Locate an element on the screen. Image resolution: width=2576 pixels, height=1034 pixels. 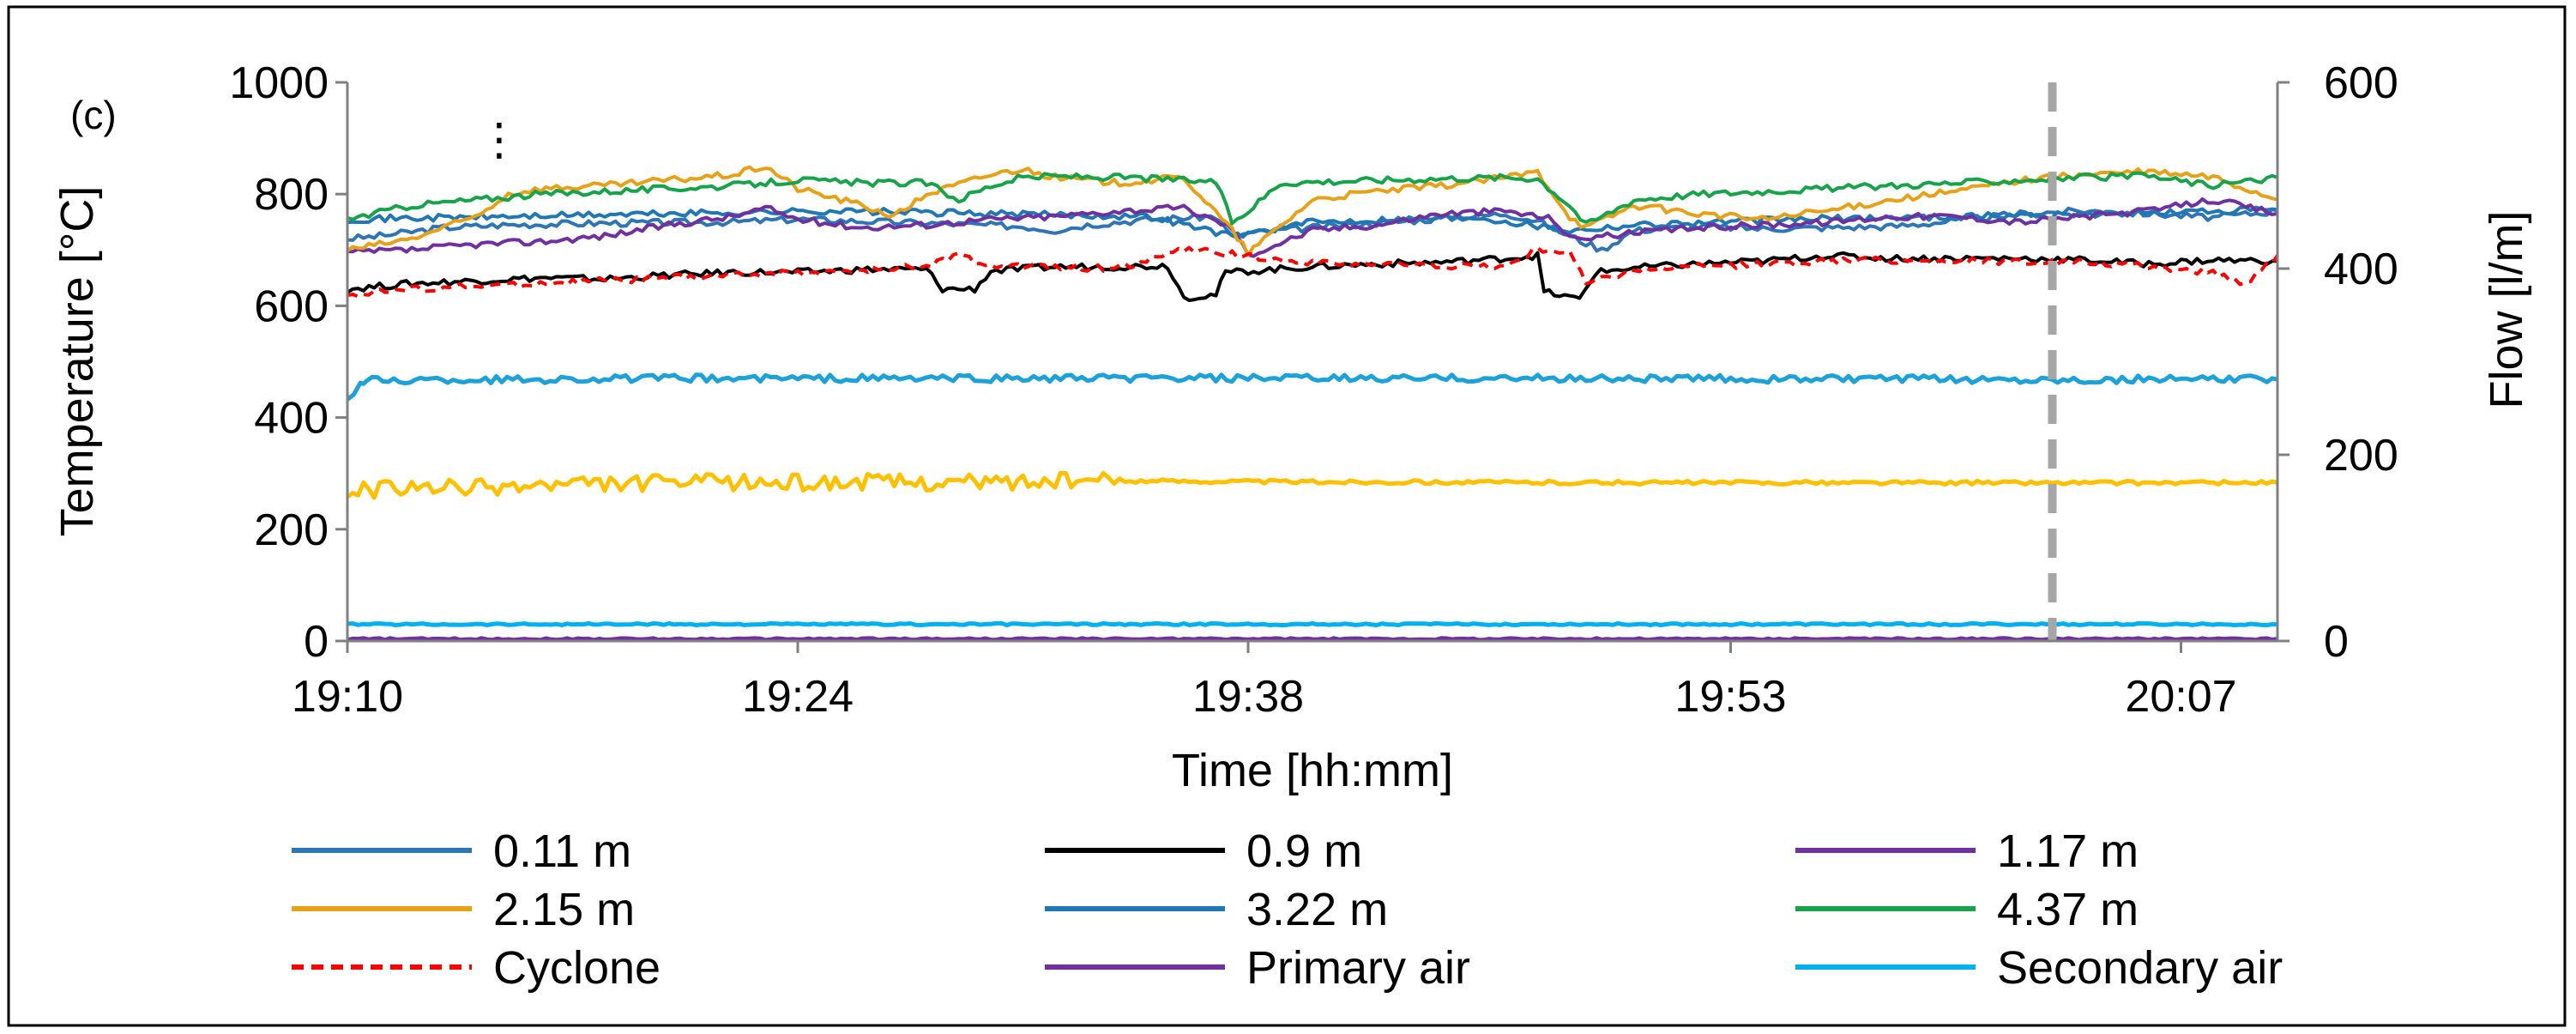
y-tick-label: 800 is located at coordinates (291, 195).